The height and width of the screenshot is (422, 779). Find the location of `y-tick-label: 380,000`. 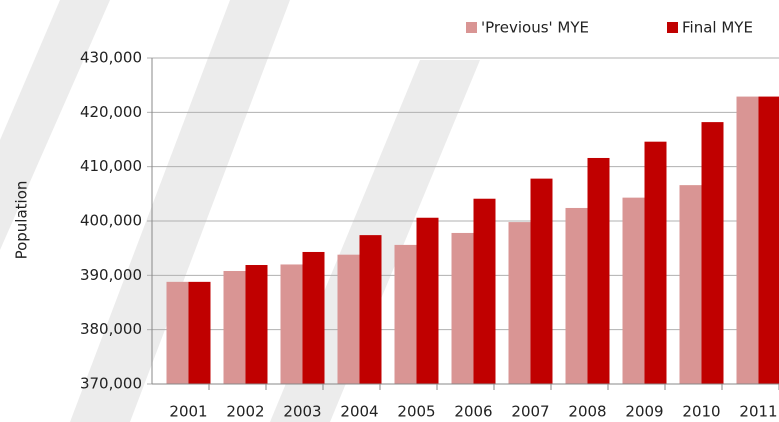

y-tick-label: 380,000 is located at coordinates (111, 329).